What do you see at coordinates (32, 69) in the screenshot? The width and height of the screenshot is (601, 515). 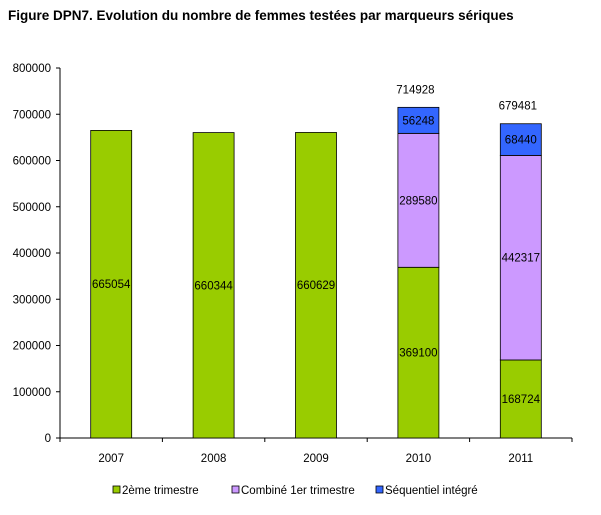 I see `y-tick-label: 800000` at bounding box center [32, 69].